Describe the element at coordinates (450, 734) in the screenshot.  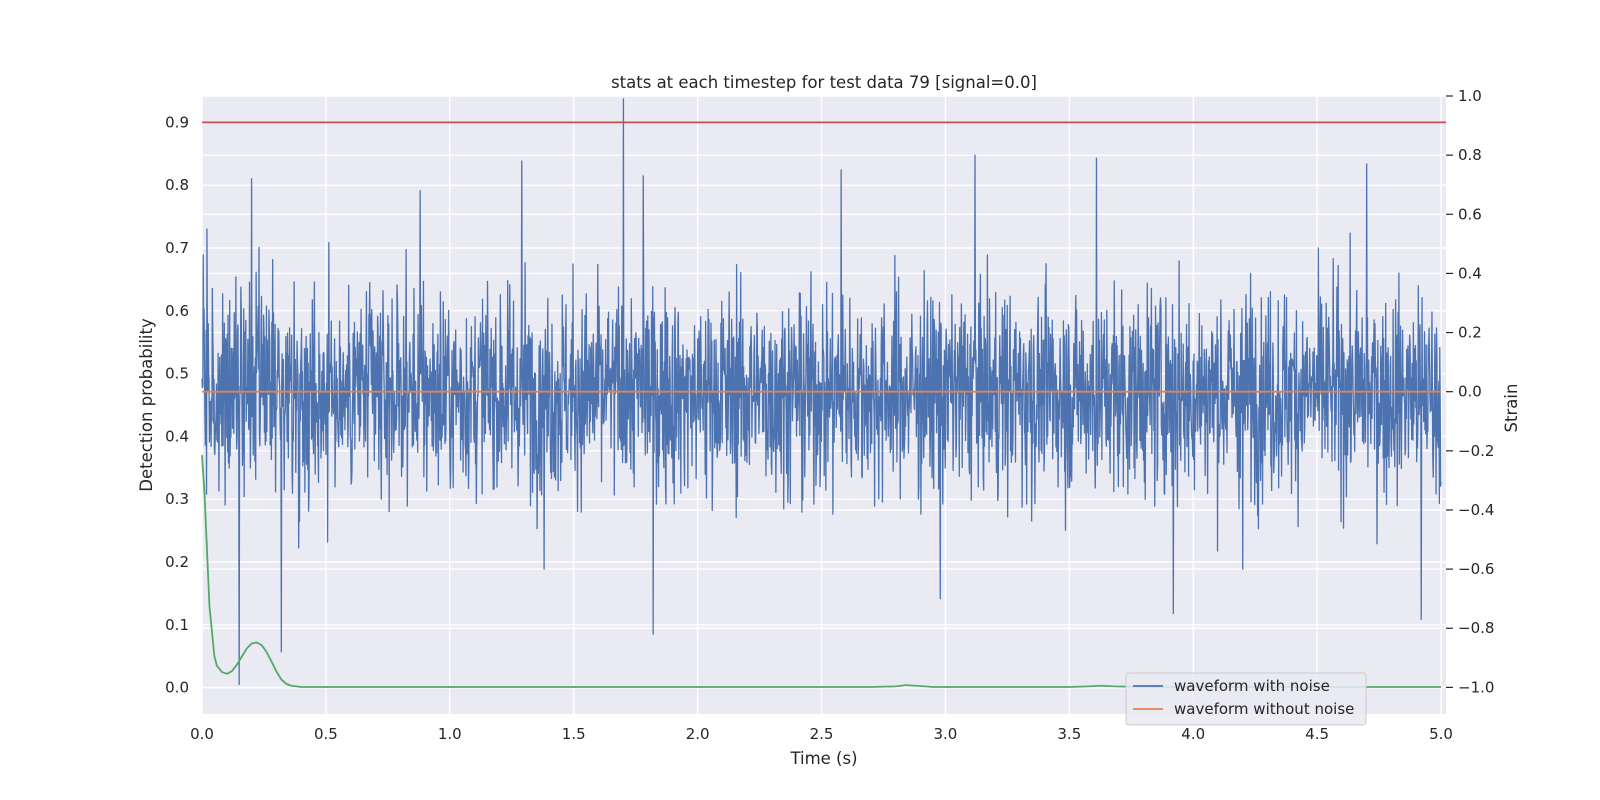
I see `x-tick-label: 1.0` at that location.